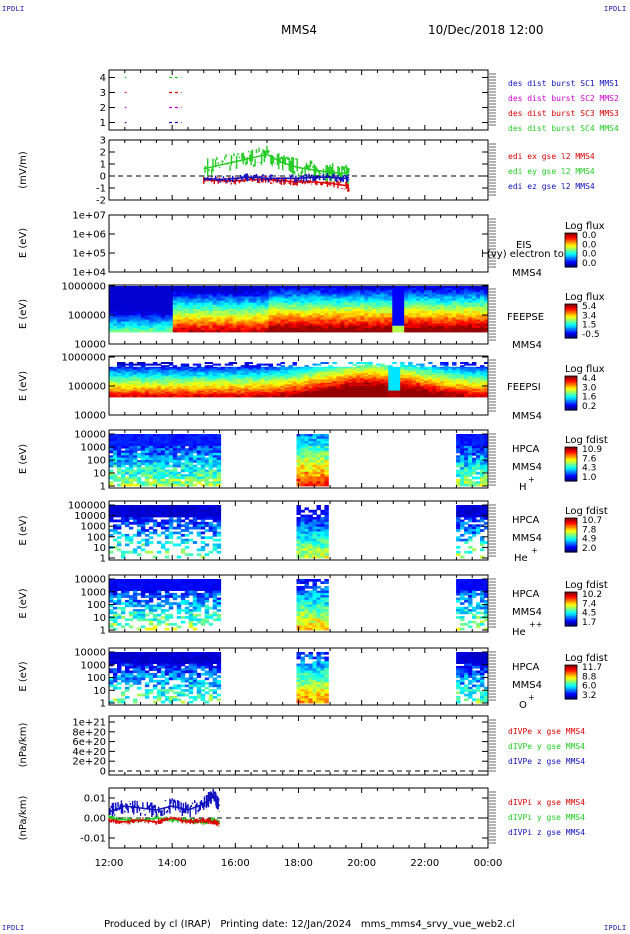  I want to click on eis-frame, so click(298, 243).